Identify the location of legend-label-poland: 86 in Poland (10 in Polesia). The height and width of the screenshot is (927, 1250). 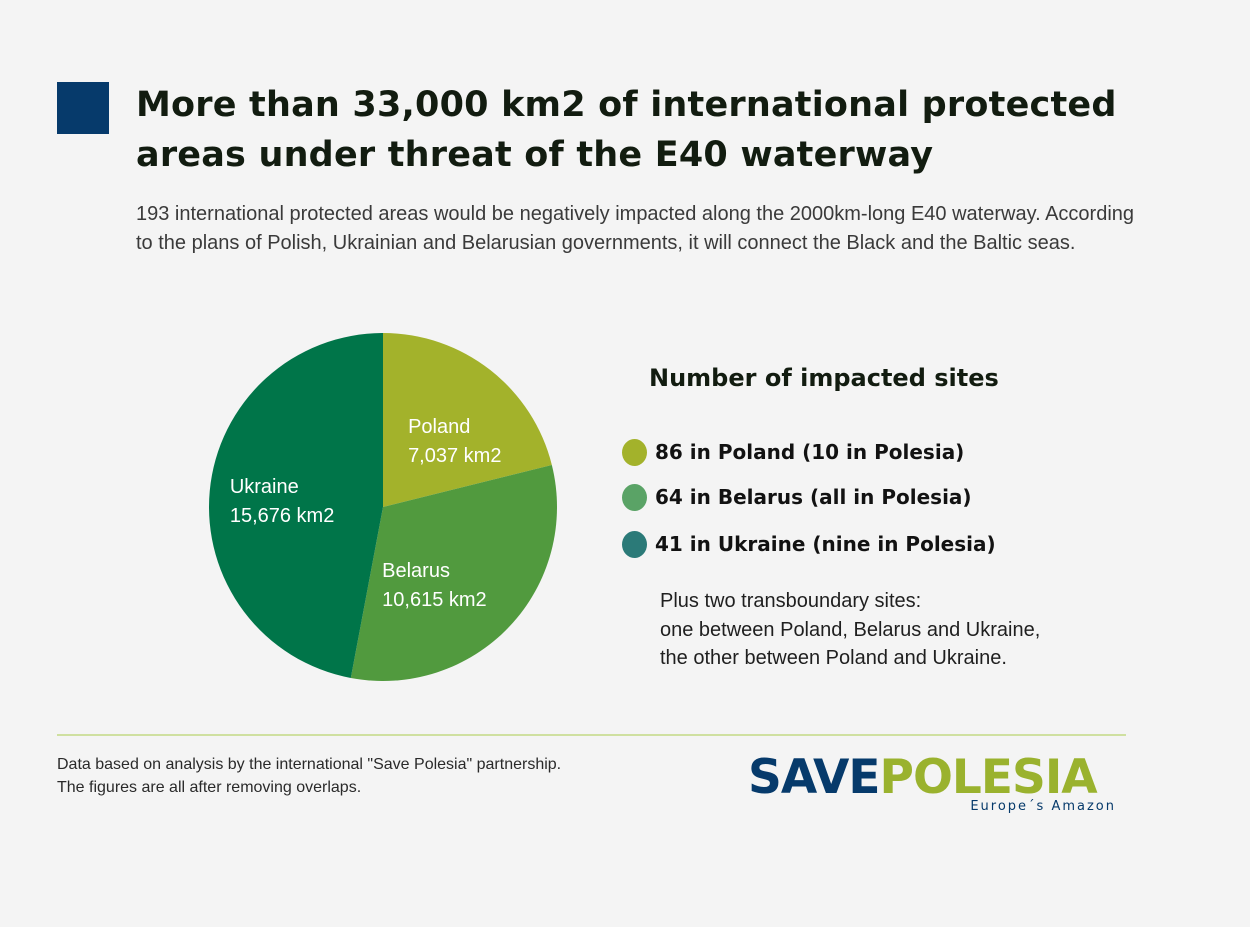
(810, 452).